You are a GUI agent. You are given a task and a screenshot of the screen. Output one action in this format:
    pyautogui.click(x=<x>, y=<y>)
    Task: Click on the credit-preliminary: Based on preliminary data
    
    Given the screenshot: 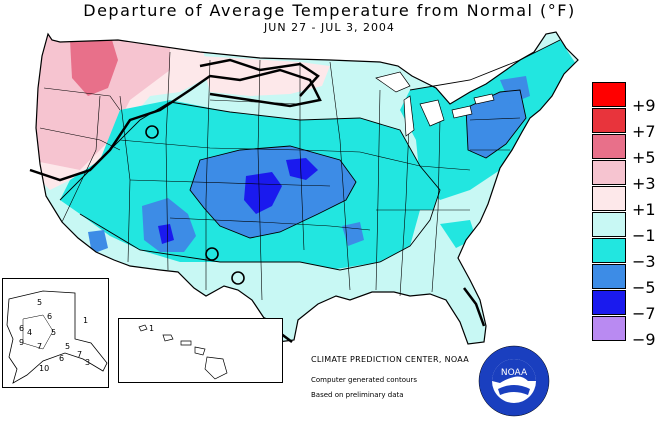 What is the action you would take?
    pyautogui.click(x=357, y=395)
    